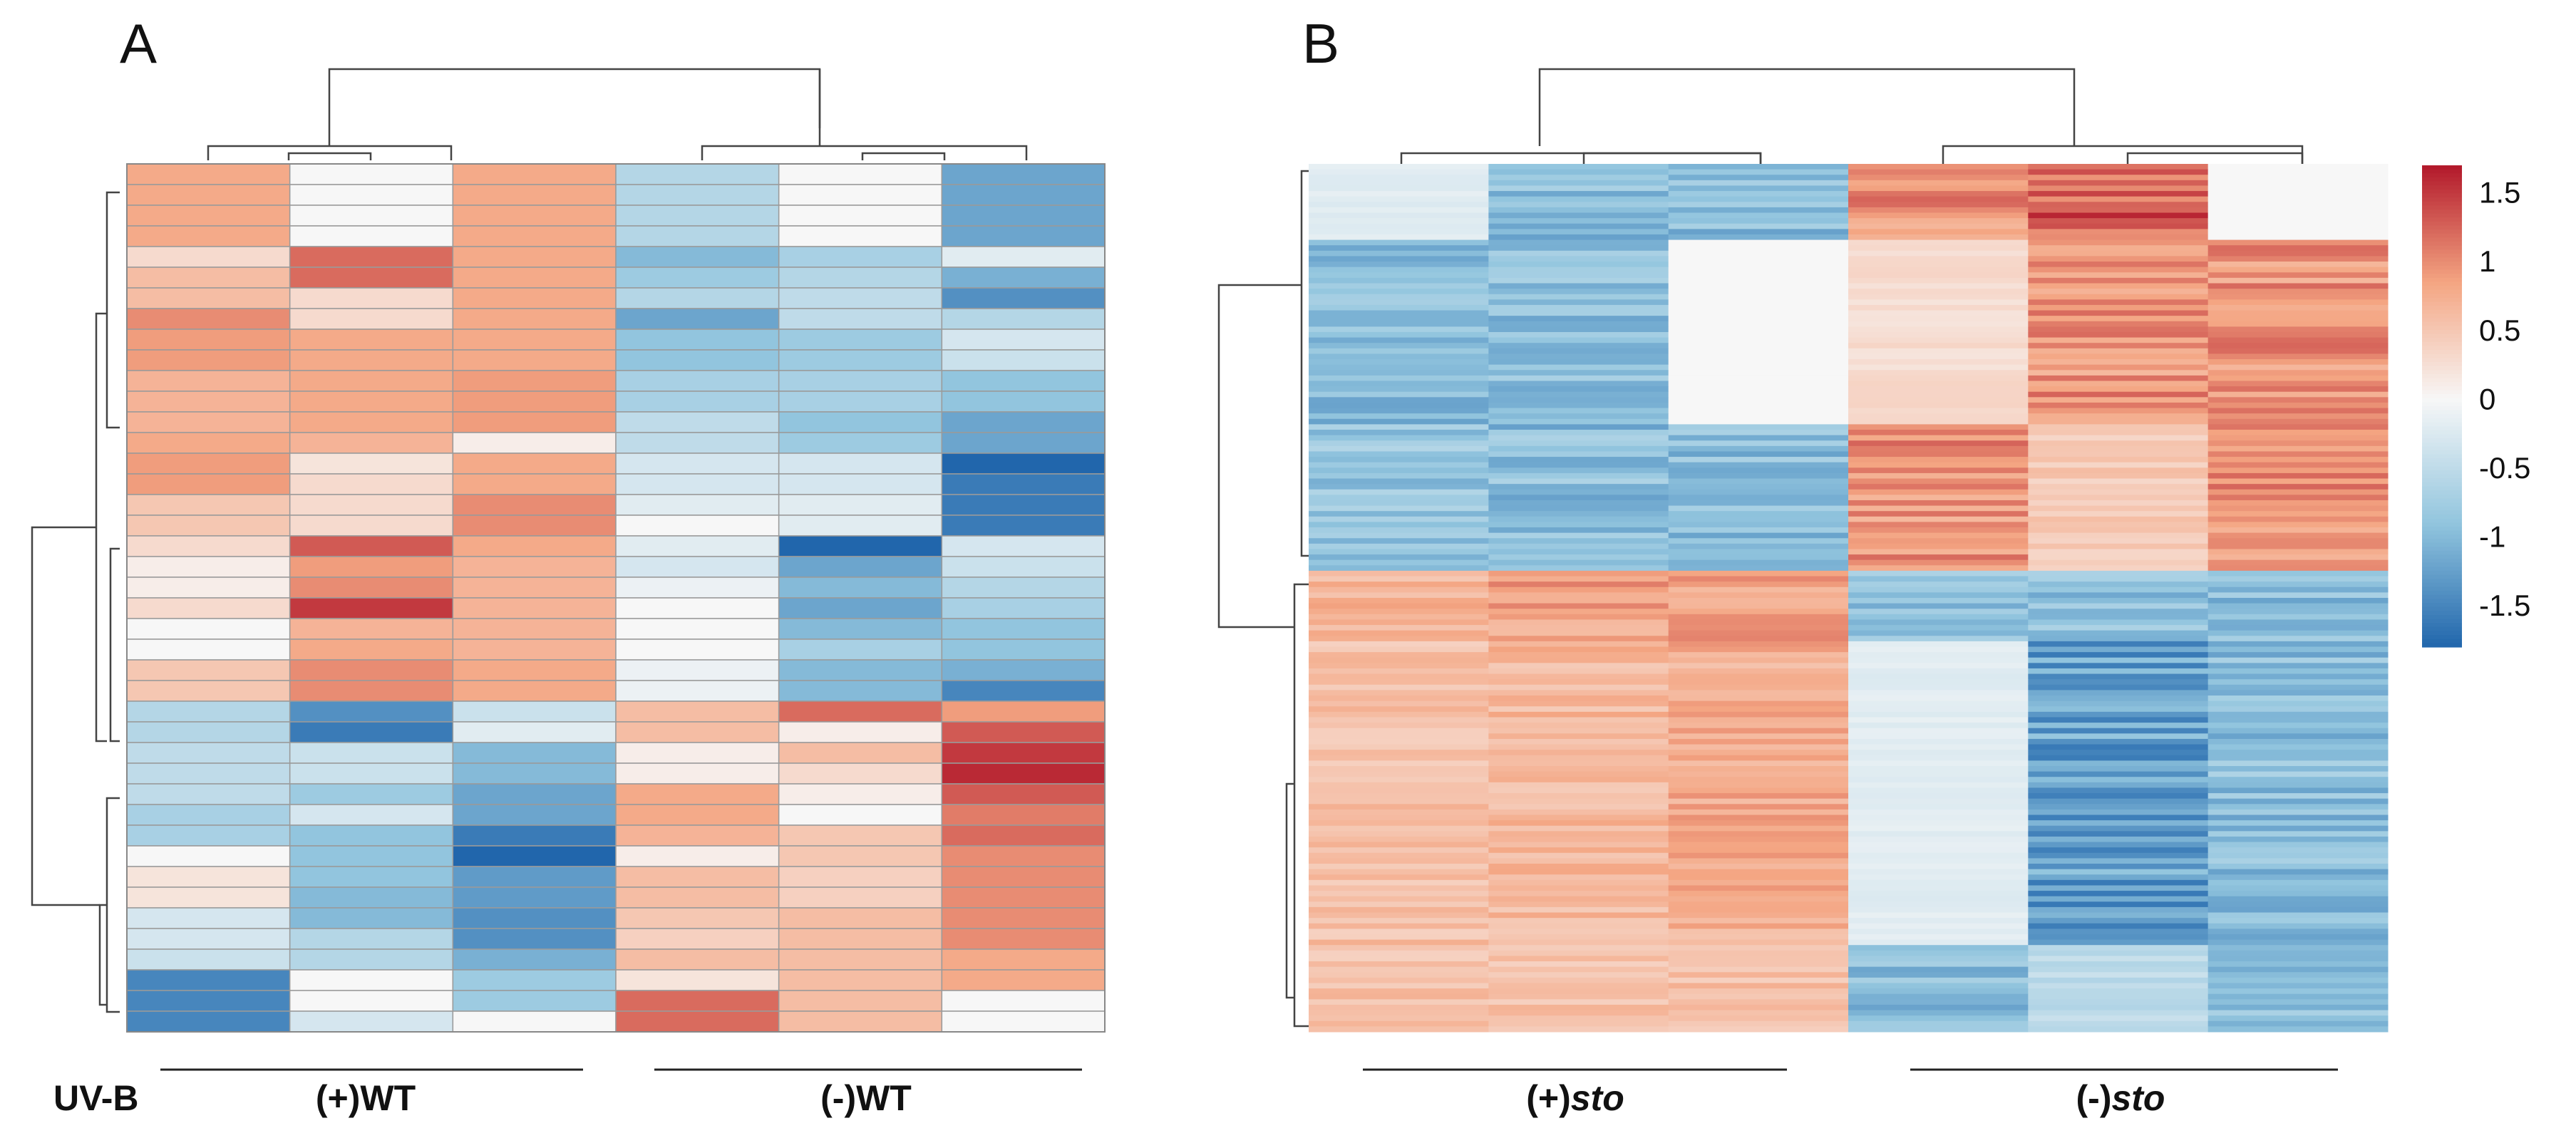 This screenshot has width=2576, height=1148. I want to click on group-label-sto-minus: (-)sto, so click(2120, 1098).